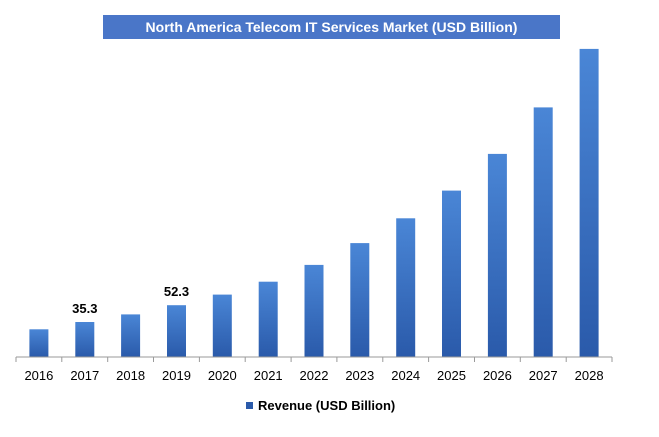 The image size is (659, 437). Describe the element at coordinates (359, 375) in the screenshot. I see `tick-label-2023: 2023` at that location.